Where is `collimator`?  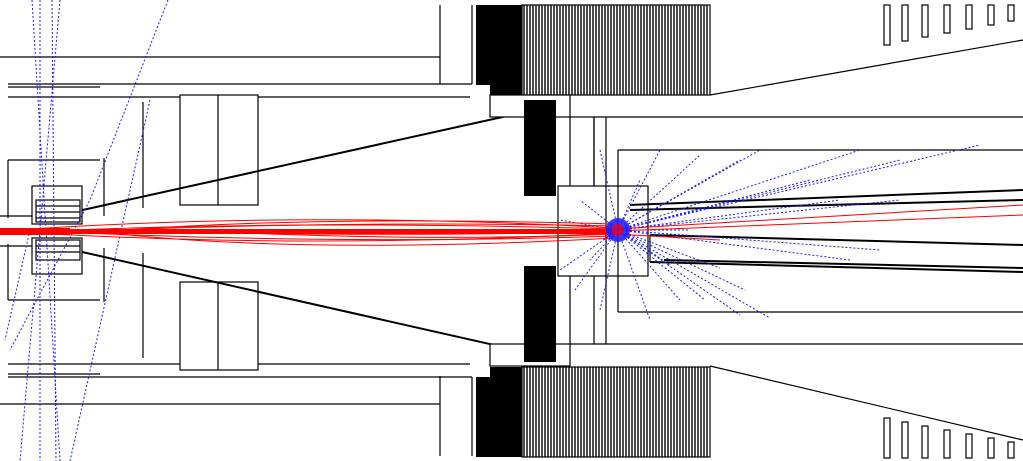
collimator is located at coordinates (569, 230).